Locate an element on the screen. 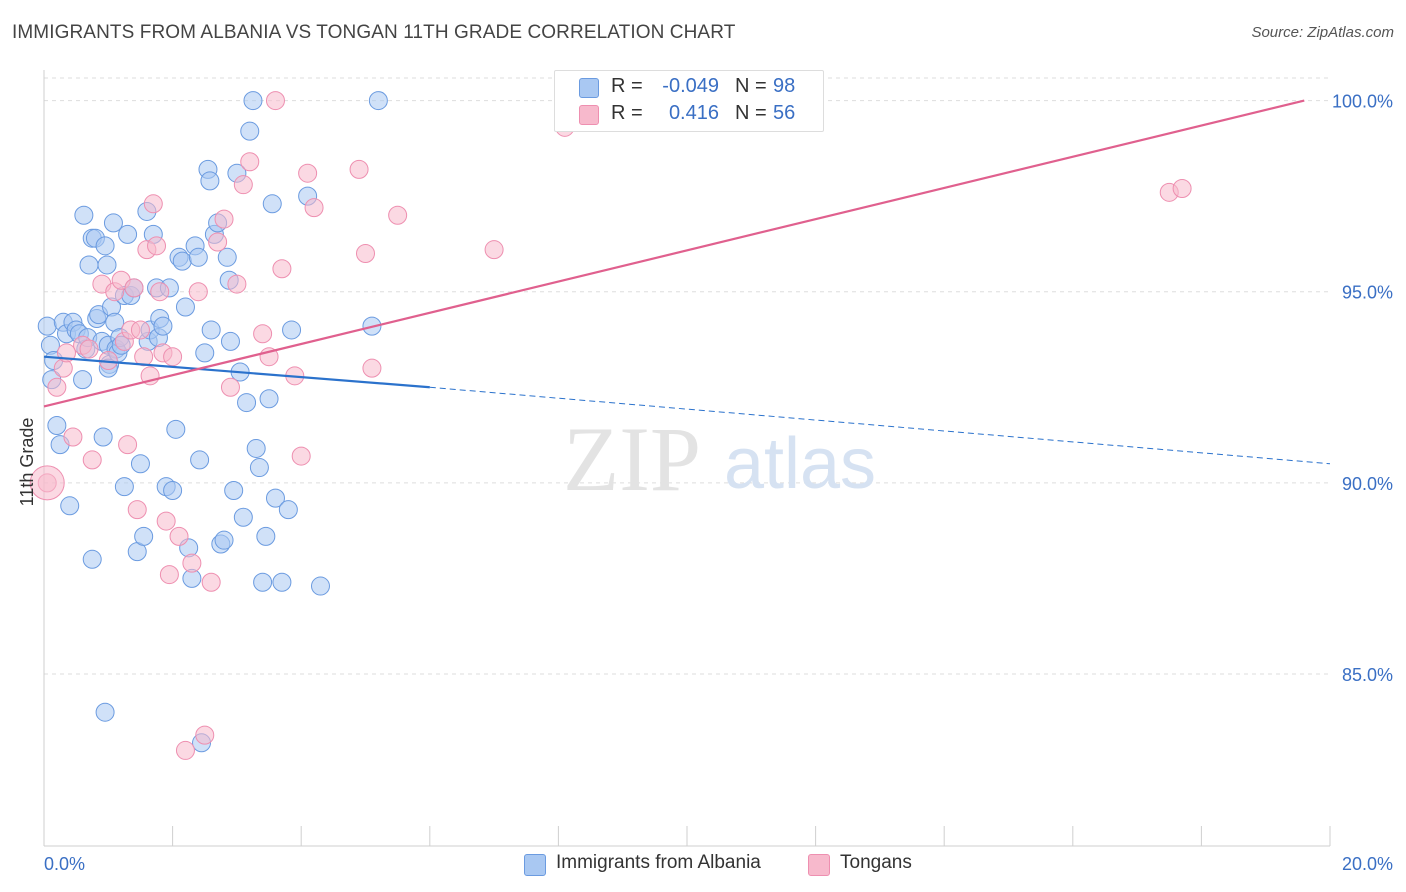  watermark-atlas: atlas is located at coordinates (800, 464).